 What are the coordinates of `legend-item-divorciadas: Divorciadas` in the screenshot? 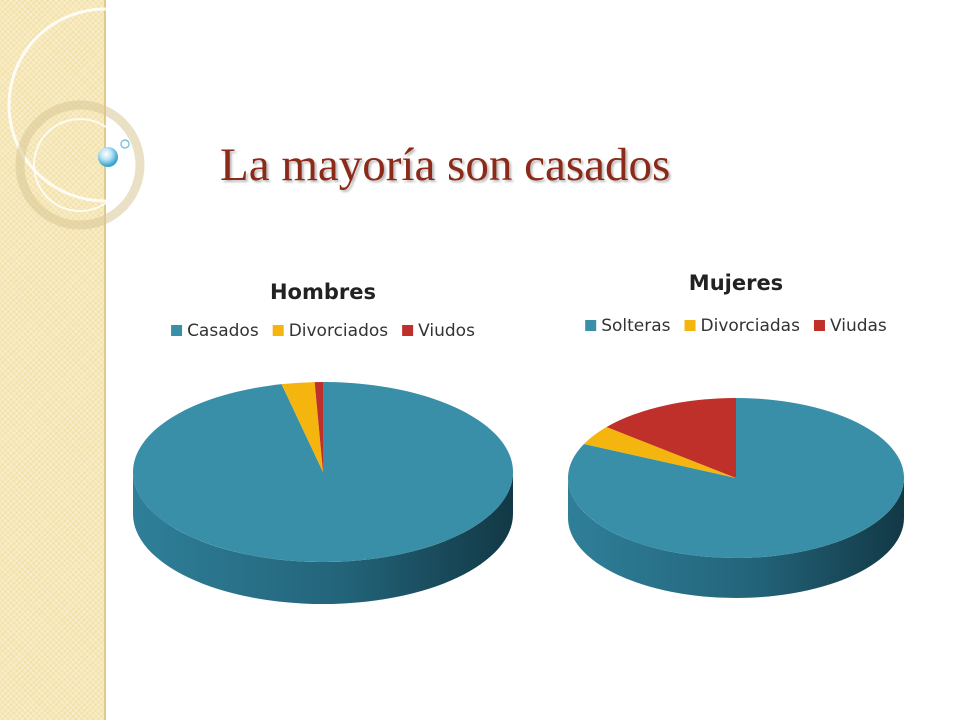 It's located at (742, 326).